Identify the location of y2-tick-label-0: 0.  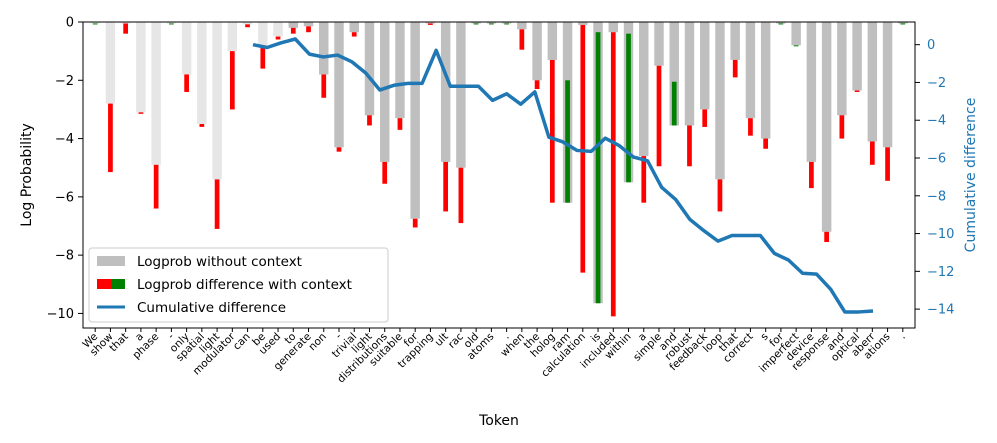
(931, 45).